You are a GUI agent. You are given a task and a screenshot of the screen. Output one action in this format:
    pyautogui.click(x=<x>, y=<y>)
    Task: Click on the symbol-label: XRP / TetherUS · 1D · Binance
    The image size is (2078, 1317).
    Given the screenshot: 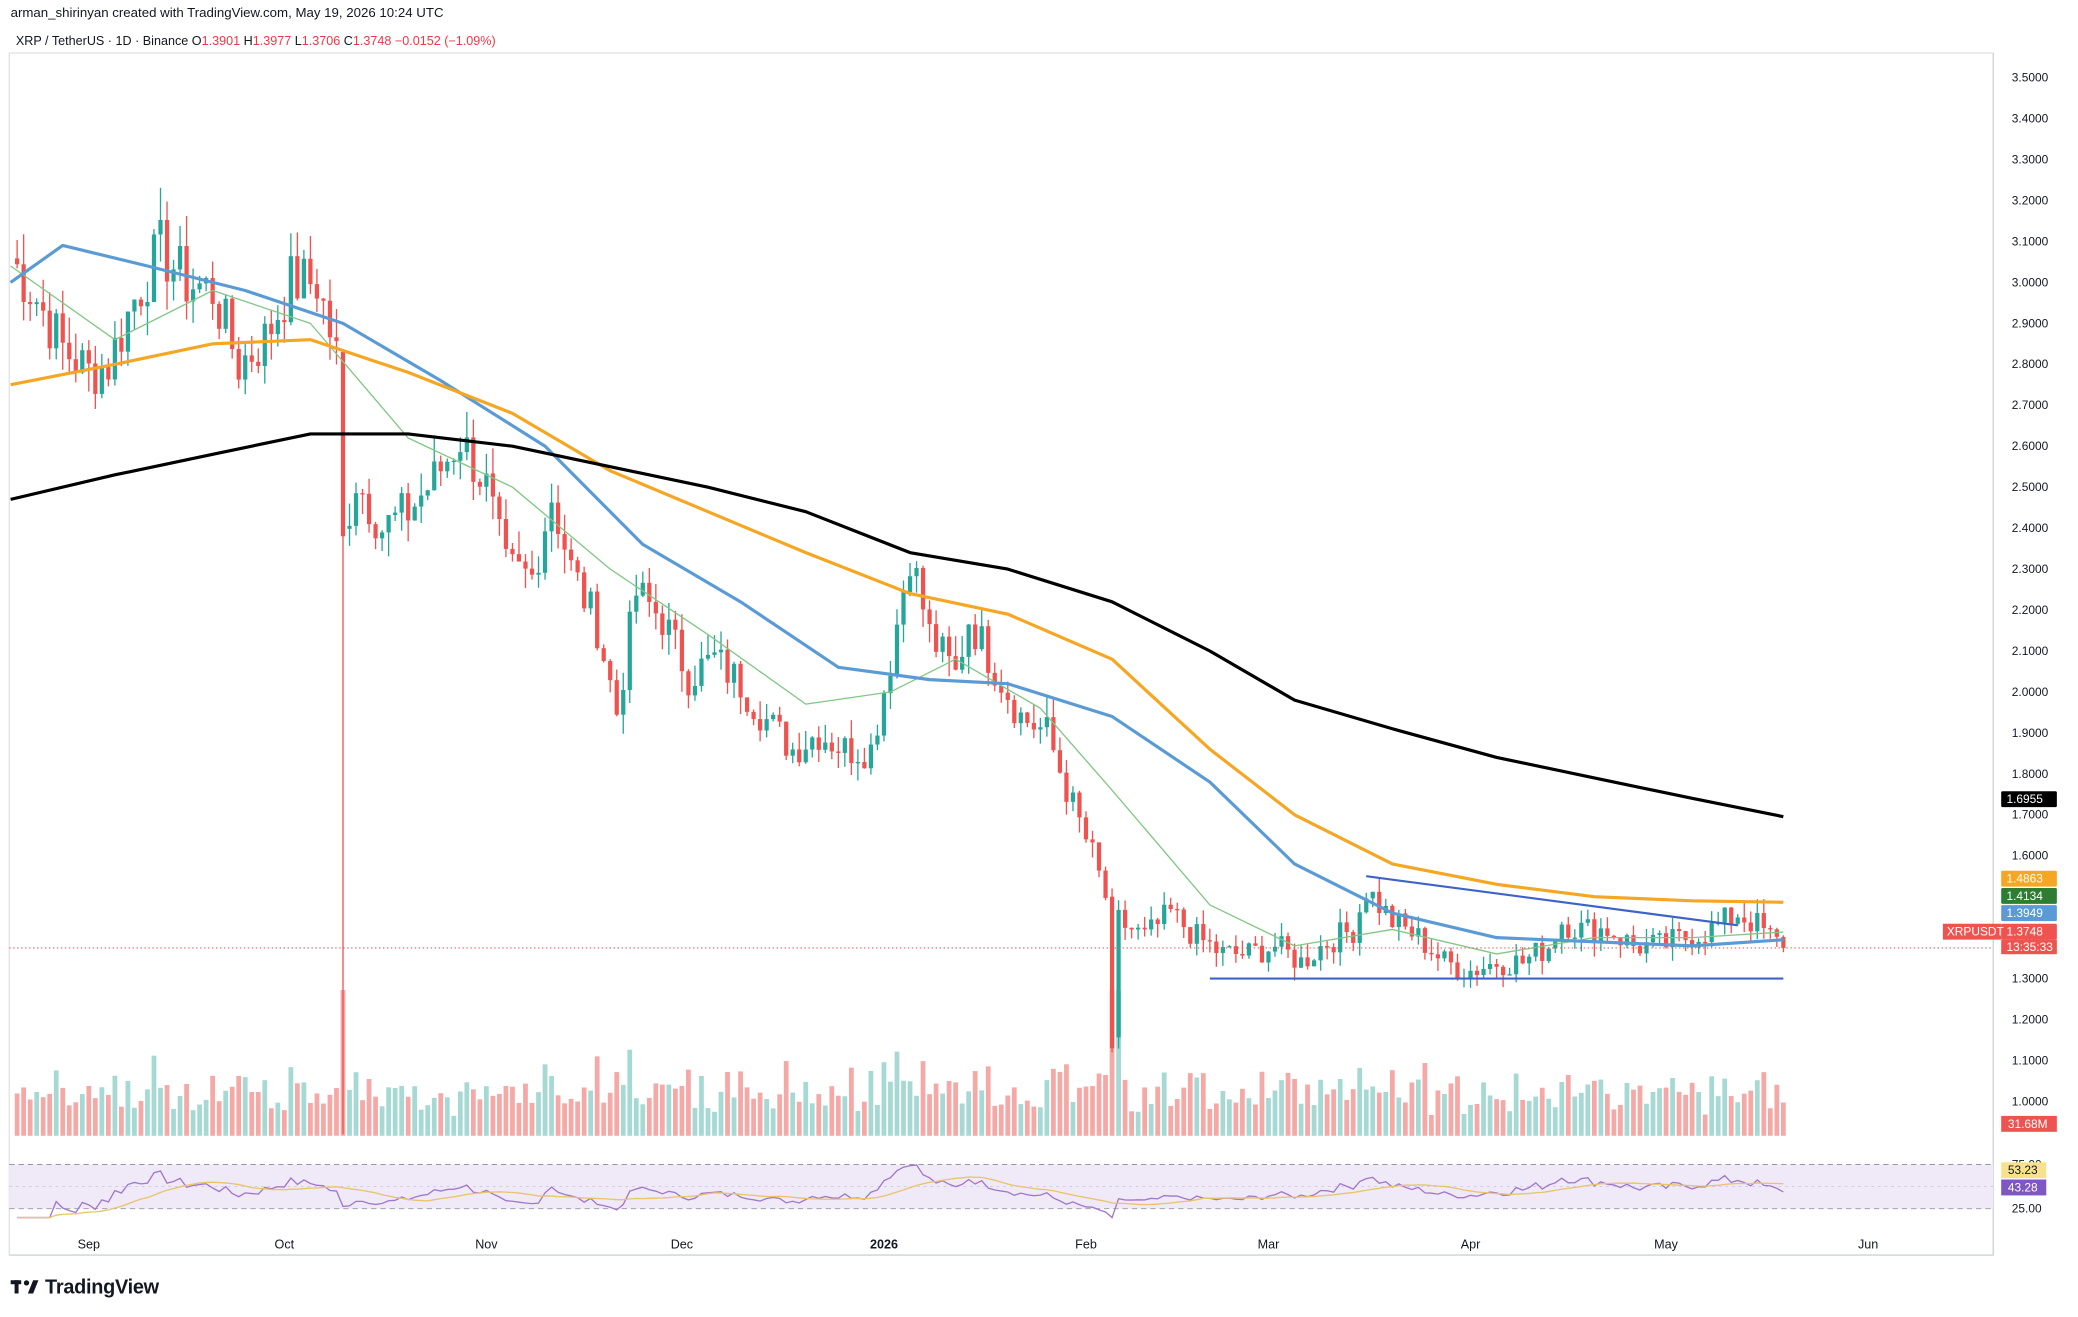 What is the action you would take?
    pyautogui.click(x=102, y=42)
    